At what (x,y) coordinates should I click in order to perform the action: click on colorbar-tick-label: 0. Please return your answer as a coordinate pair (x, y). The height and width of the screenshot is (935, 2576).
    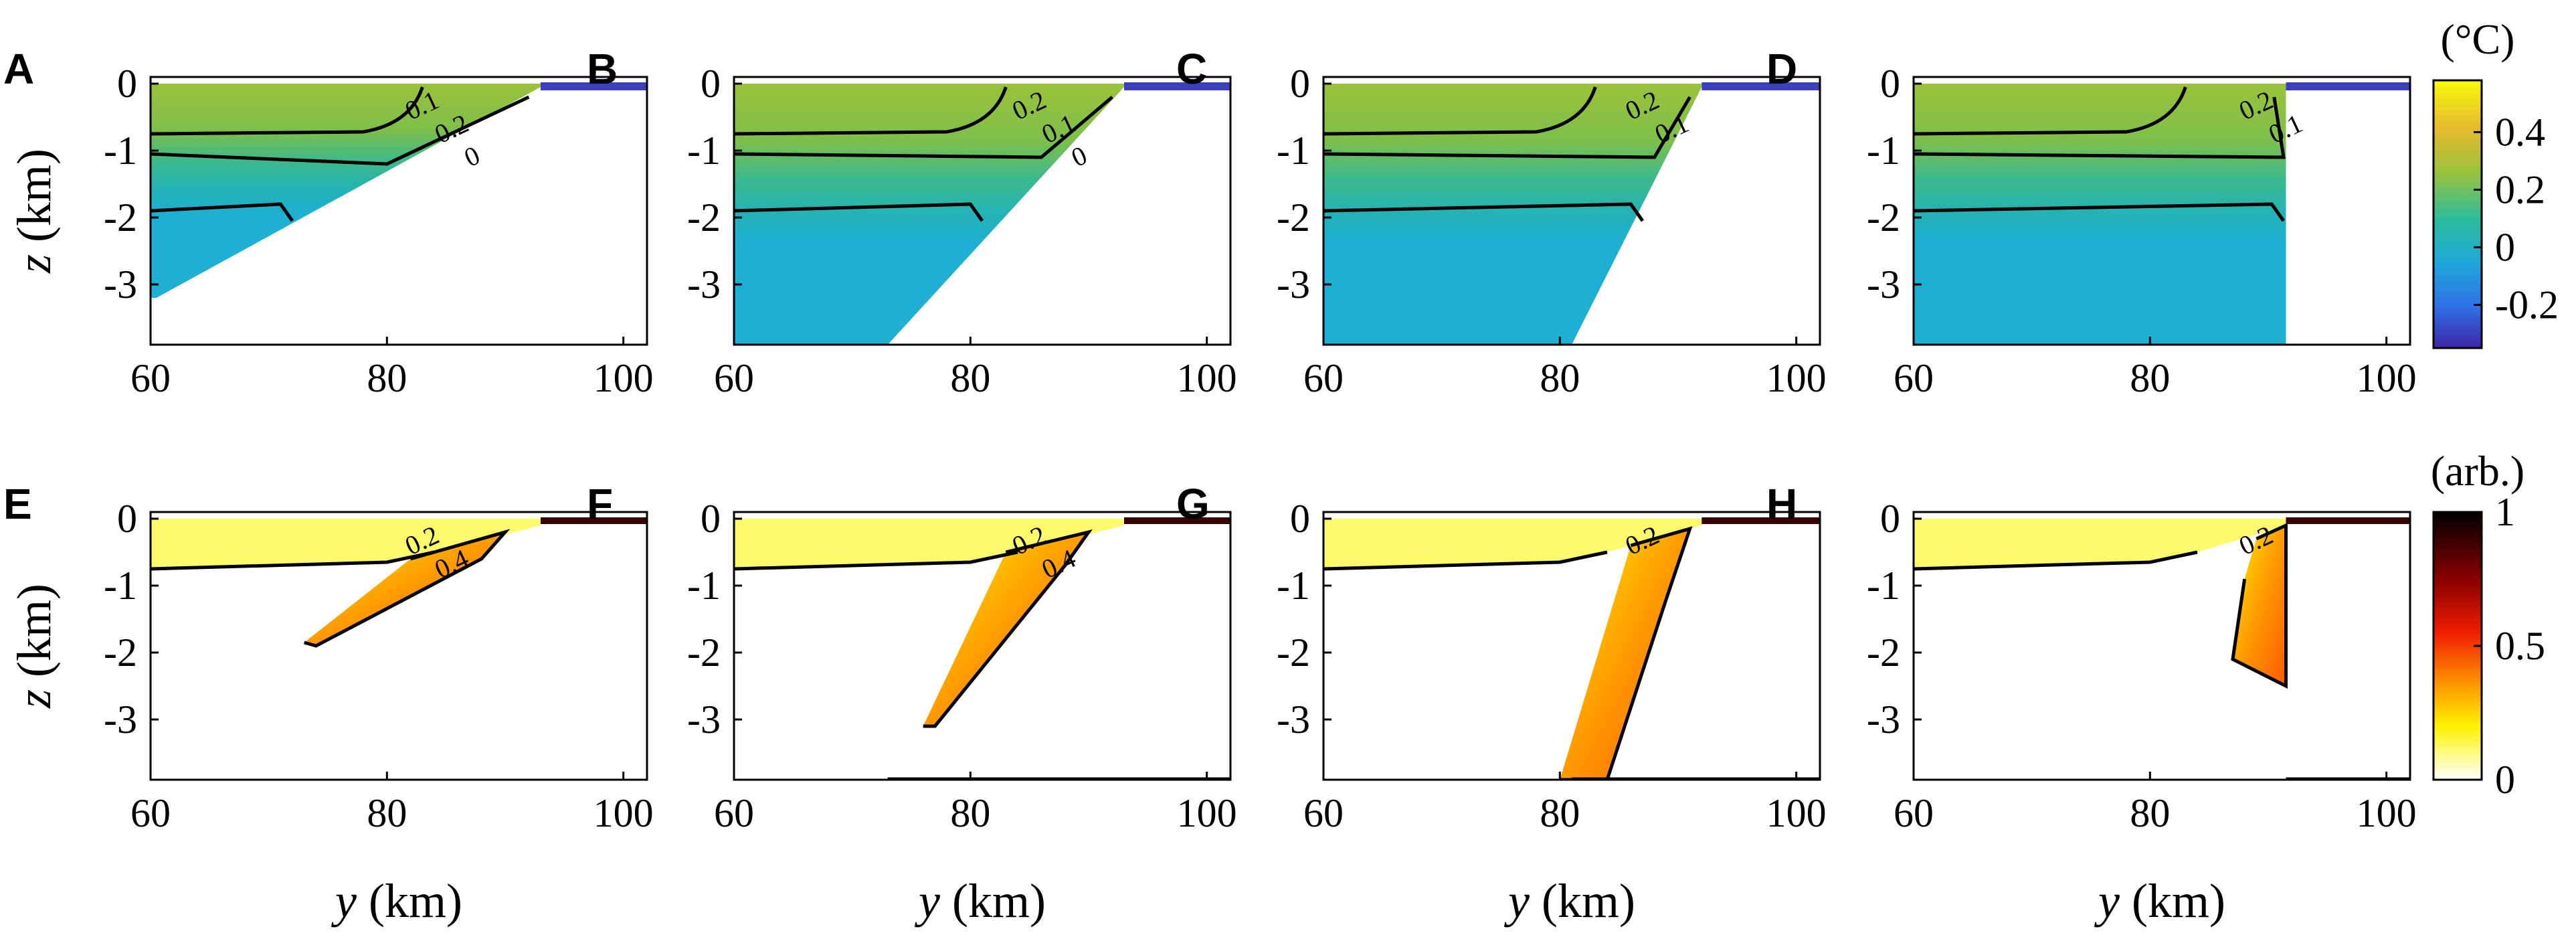
    Looking at the image, I should click on (2505, 247).